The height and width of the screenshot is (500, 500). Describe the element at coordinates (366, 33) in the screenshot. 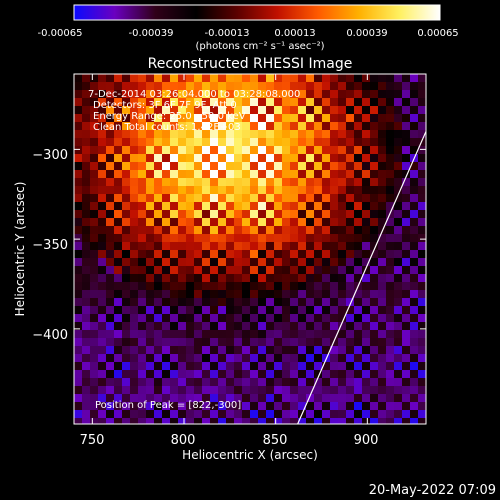

I see `colorbar-tick: 0.00039` at that location.